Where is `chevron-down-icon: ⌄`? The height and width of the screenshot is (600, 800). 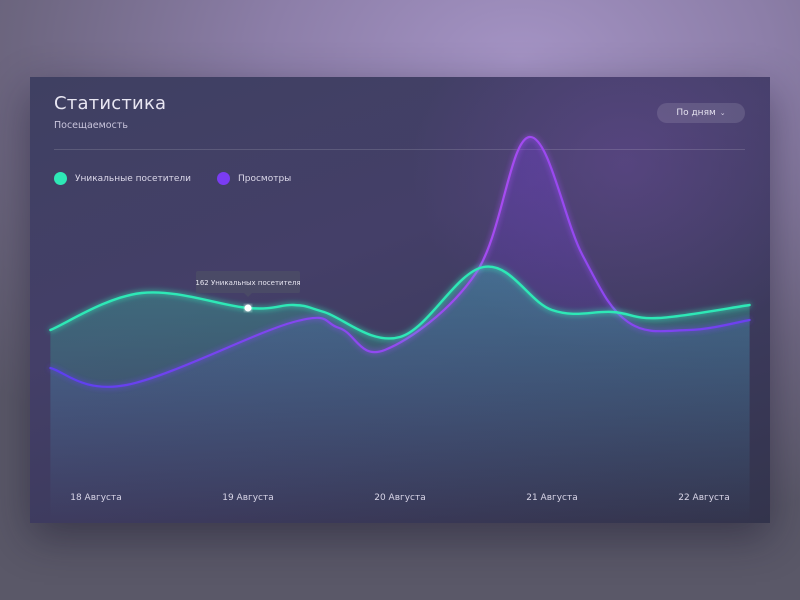
chevron-down-icon: ⌄ is located at coordinates (722, 113).